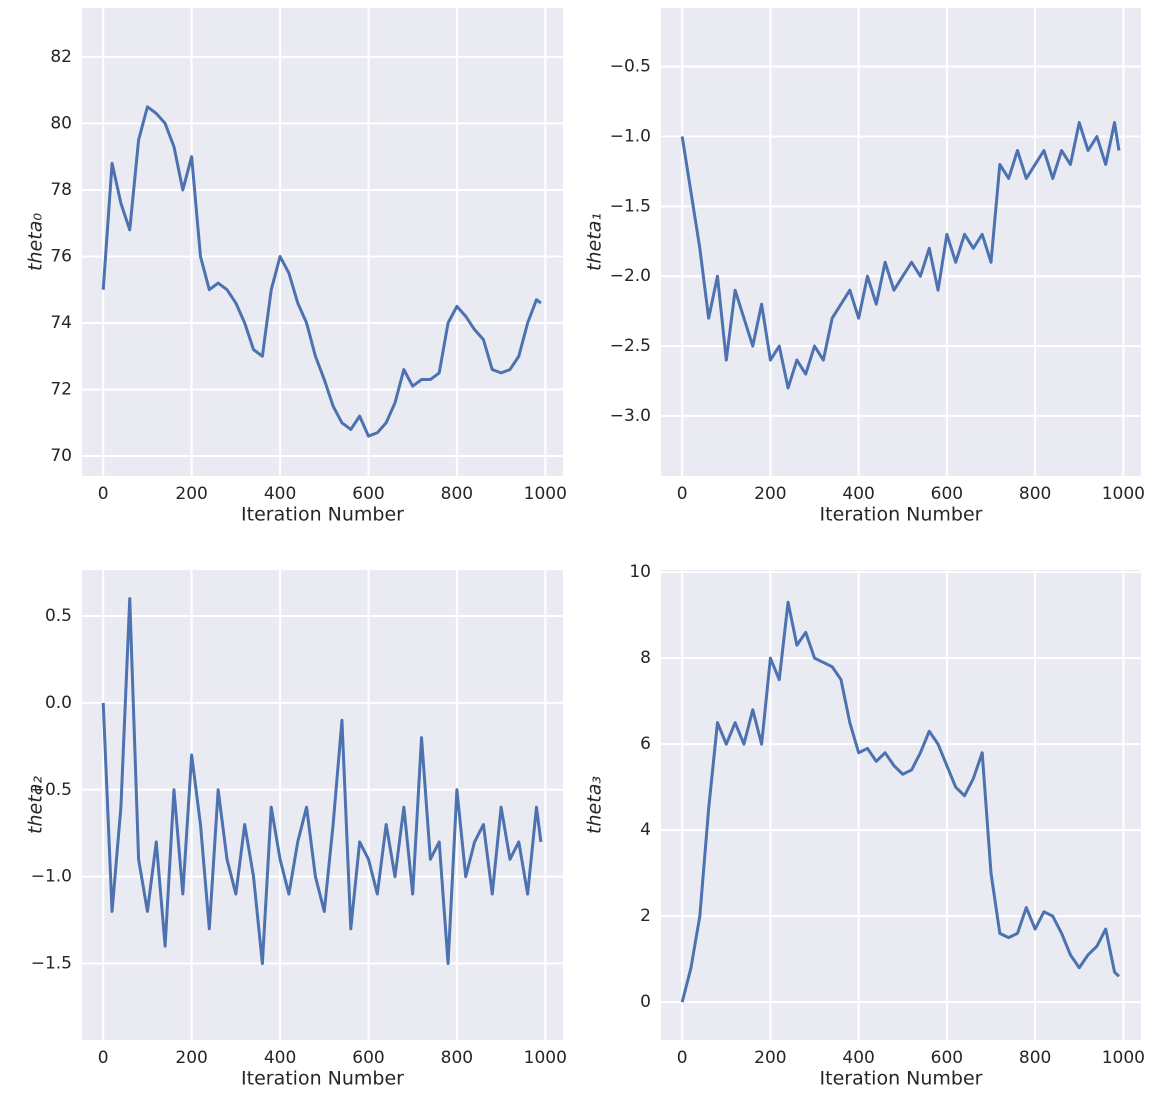  Describe the element at coordinates (645, 830) in the screenshot. I see `y-tick-label: 4` at that location.